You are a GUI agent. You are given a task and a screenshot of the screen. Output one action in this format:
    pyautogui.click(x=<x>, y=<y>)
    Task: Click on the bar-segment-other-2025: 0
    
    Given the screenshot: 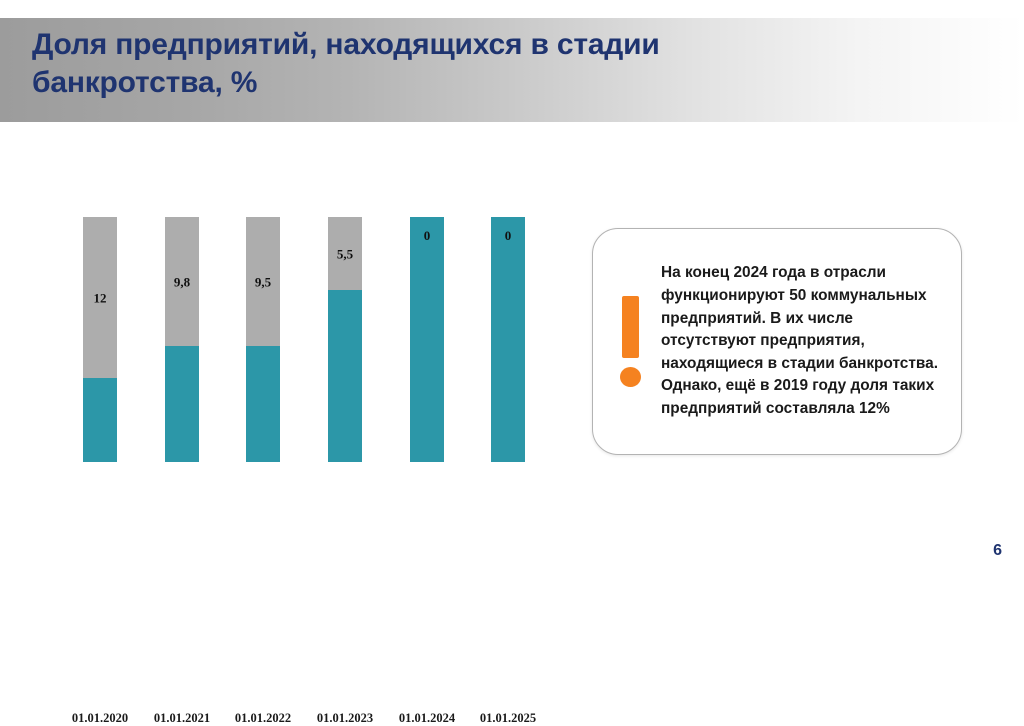 What is the action you would take?
    pyautogui.click(x=508, y=339)
    